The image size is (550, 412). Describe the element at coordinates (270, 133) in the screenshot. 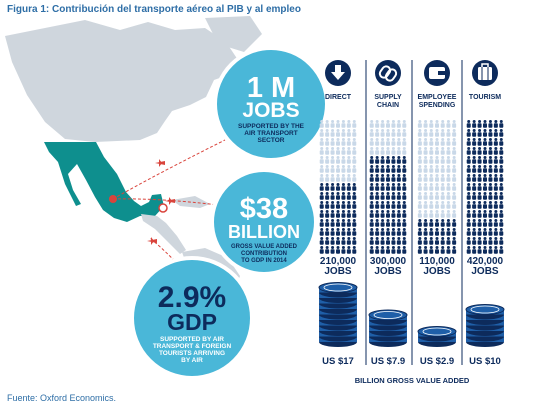

I see `jobs-line-2: AIR TRANSPORT` at that location.